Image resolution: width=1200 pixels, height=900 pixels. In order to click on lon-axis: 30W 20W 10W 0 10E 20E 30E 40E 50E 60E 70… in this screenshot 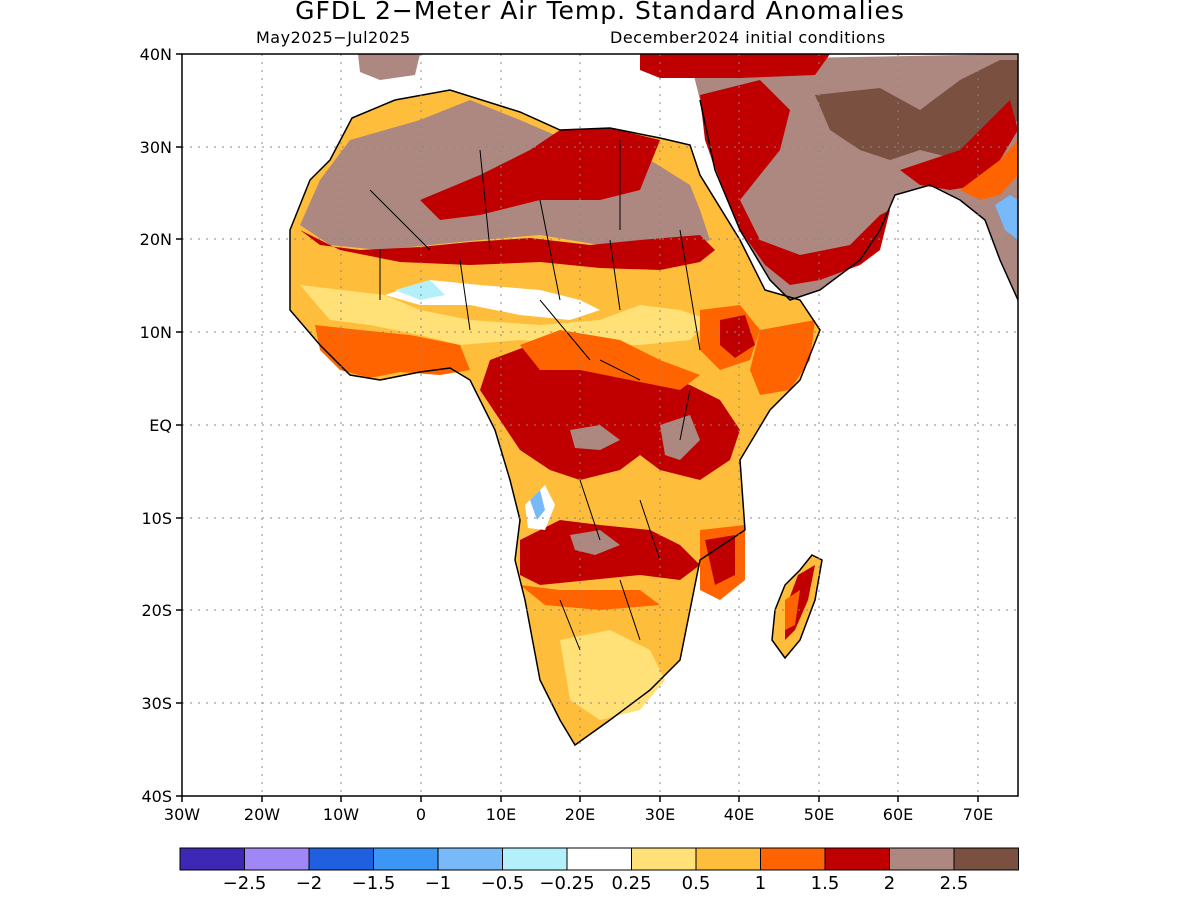, I will do `click(578, 810)`.